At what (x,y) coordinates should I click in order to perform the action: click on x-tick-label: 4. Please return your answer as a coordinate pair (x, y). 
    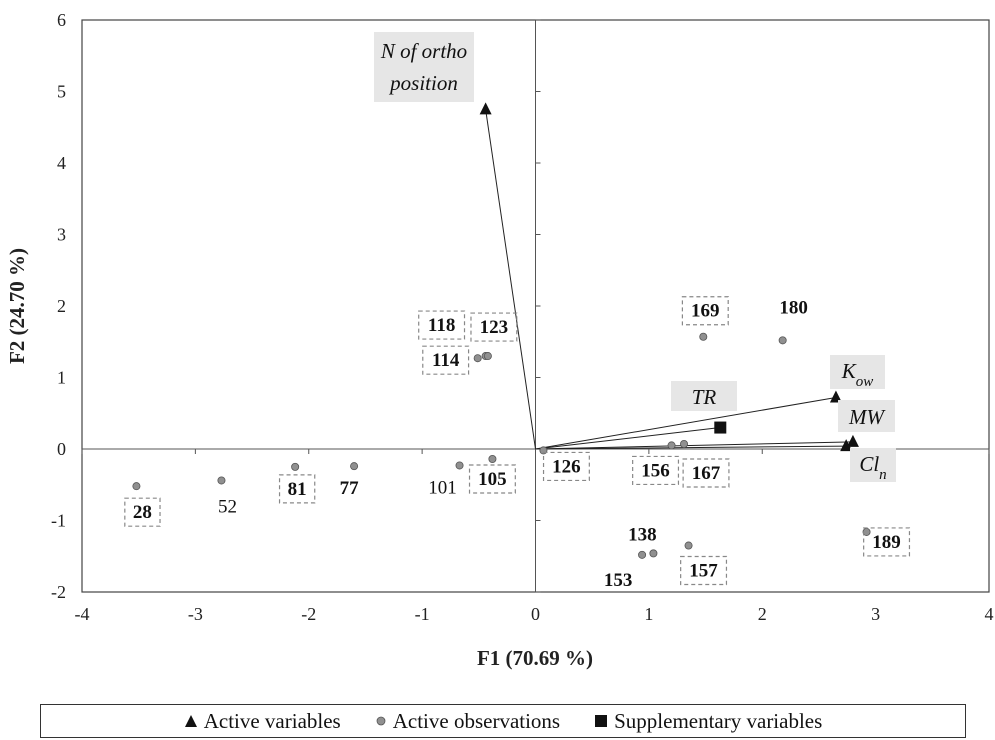
    Looking at the image, I should click on (989, 614).